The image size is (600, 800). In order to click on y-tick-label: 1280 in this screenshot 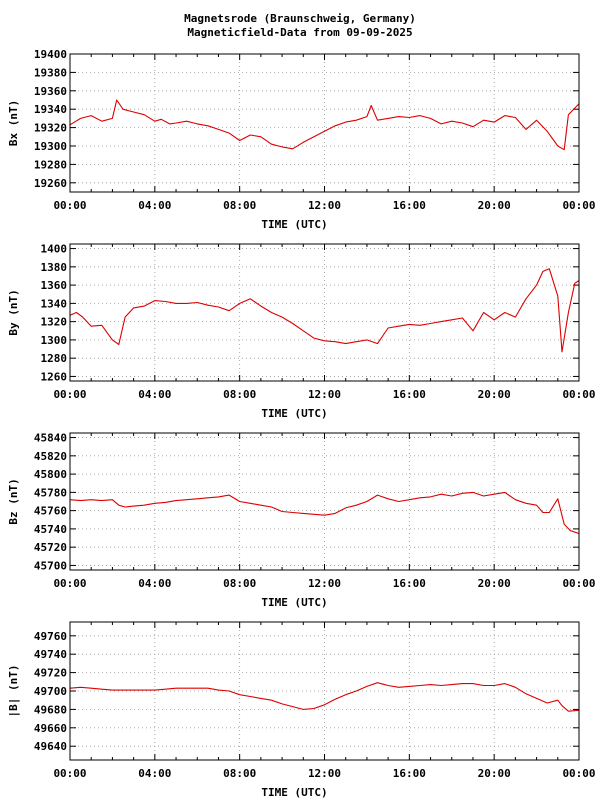, I will do `click(54, 358)`.